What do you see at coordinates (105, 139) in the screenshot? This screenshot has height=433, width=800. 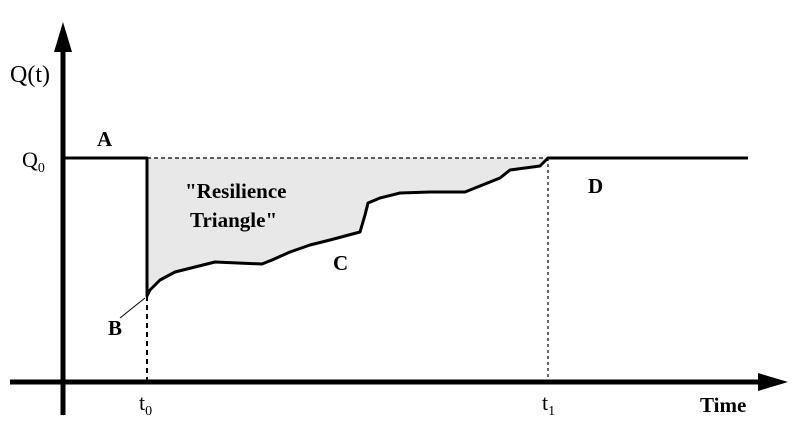 I see `point-a-label: A` at bounding box center [105, 139].